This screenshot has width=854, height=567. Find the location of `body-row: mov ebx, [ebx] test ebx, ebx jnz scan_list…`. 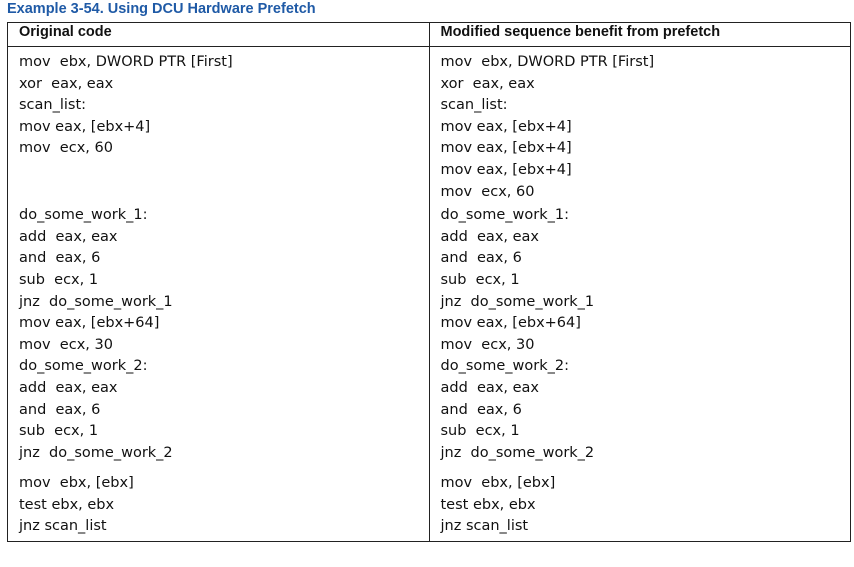

body-row: mov ebx, [ebx] test ebx, ebx jnz scan_list… is located at coordinates (429, 508).